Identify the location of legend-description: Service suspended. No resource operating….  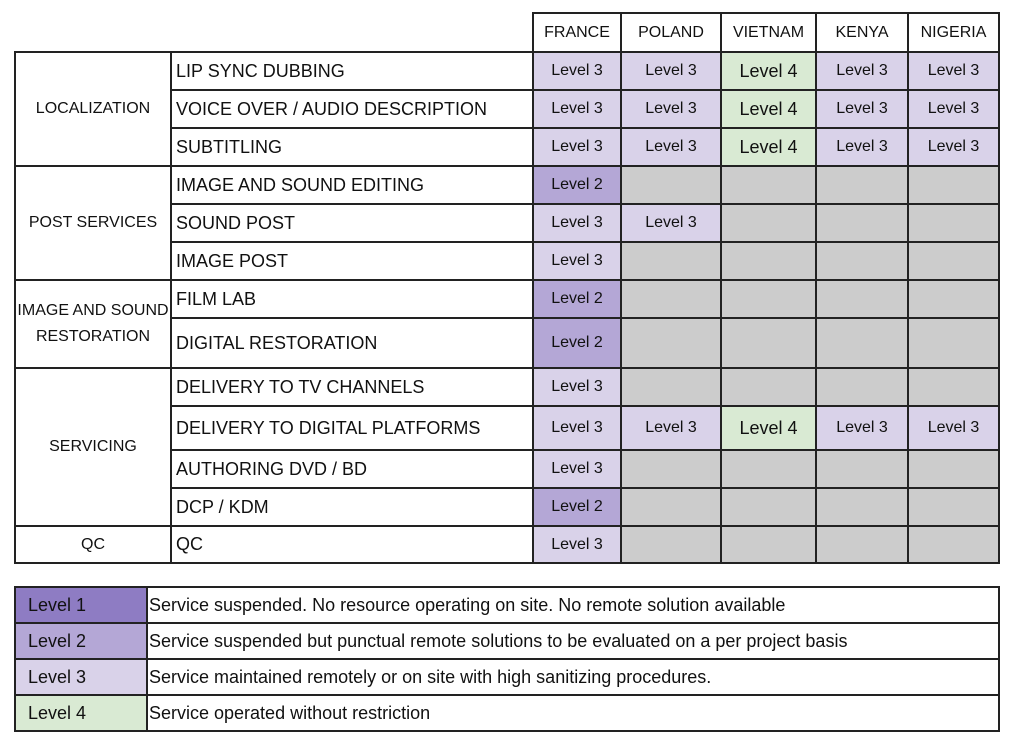
(573, 605).